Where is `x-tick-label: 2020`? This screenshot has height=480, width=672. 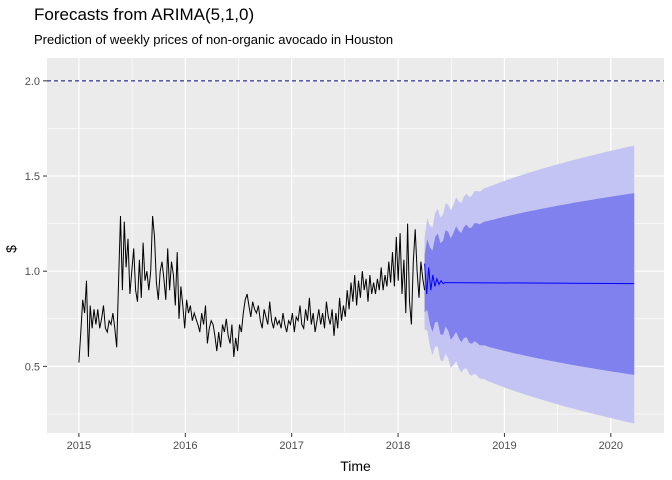 x-tick-label: 2020 is located at coordinates (611, 446).